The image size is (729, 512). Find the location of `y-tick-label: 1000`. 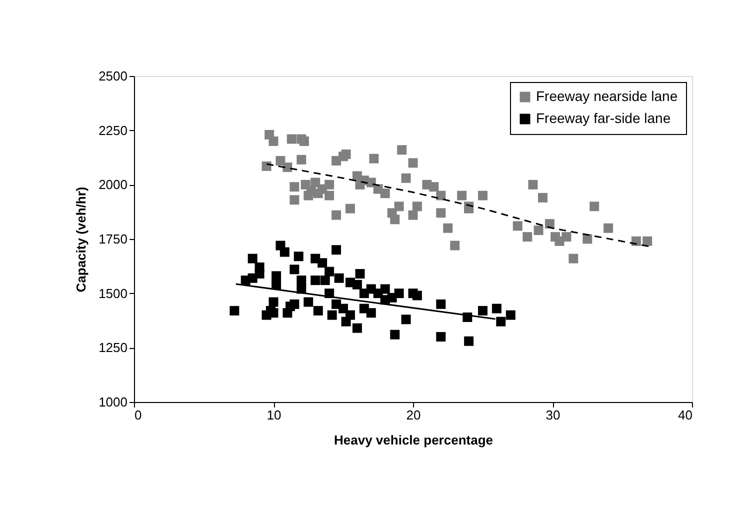

y-tick-label: 1000 is located at coordinates (113, 402).